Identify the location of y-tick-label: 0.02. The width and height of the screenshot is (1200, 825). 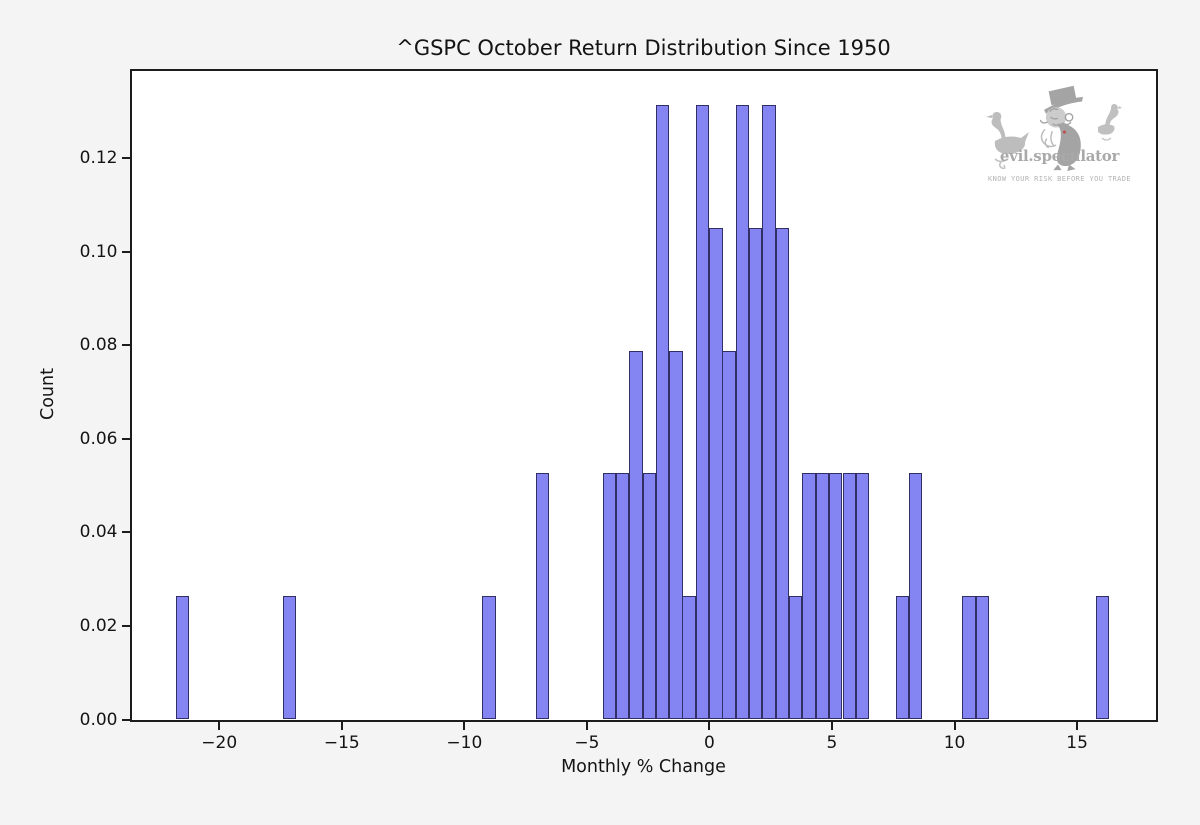
(98, 625).